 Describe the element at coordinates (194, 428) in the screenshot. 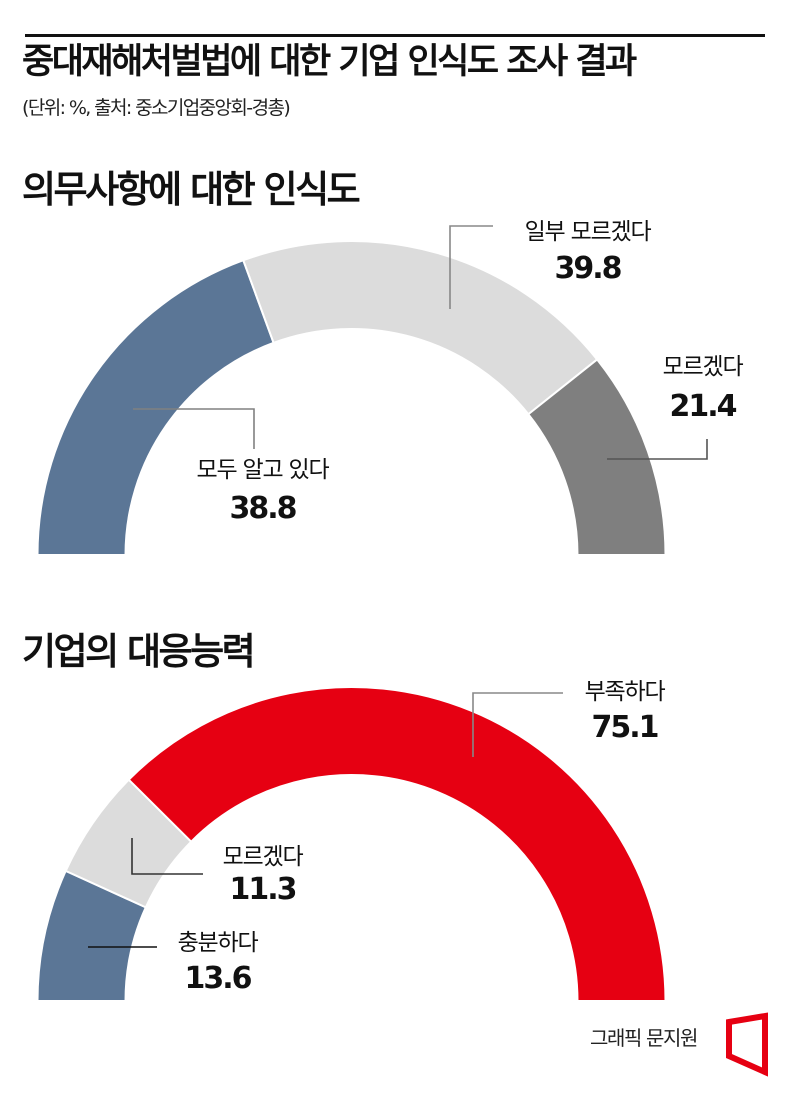

I see `leader-line-all-known` at that location.